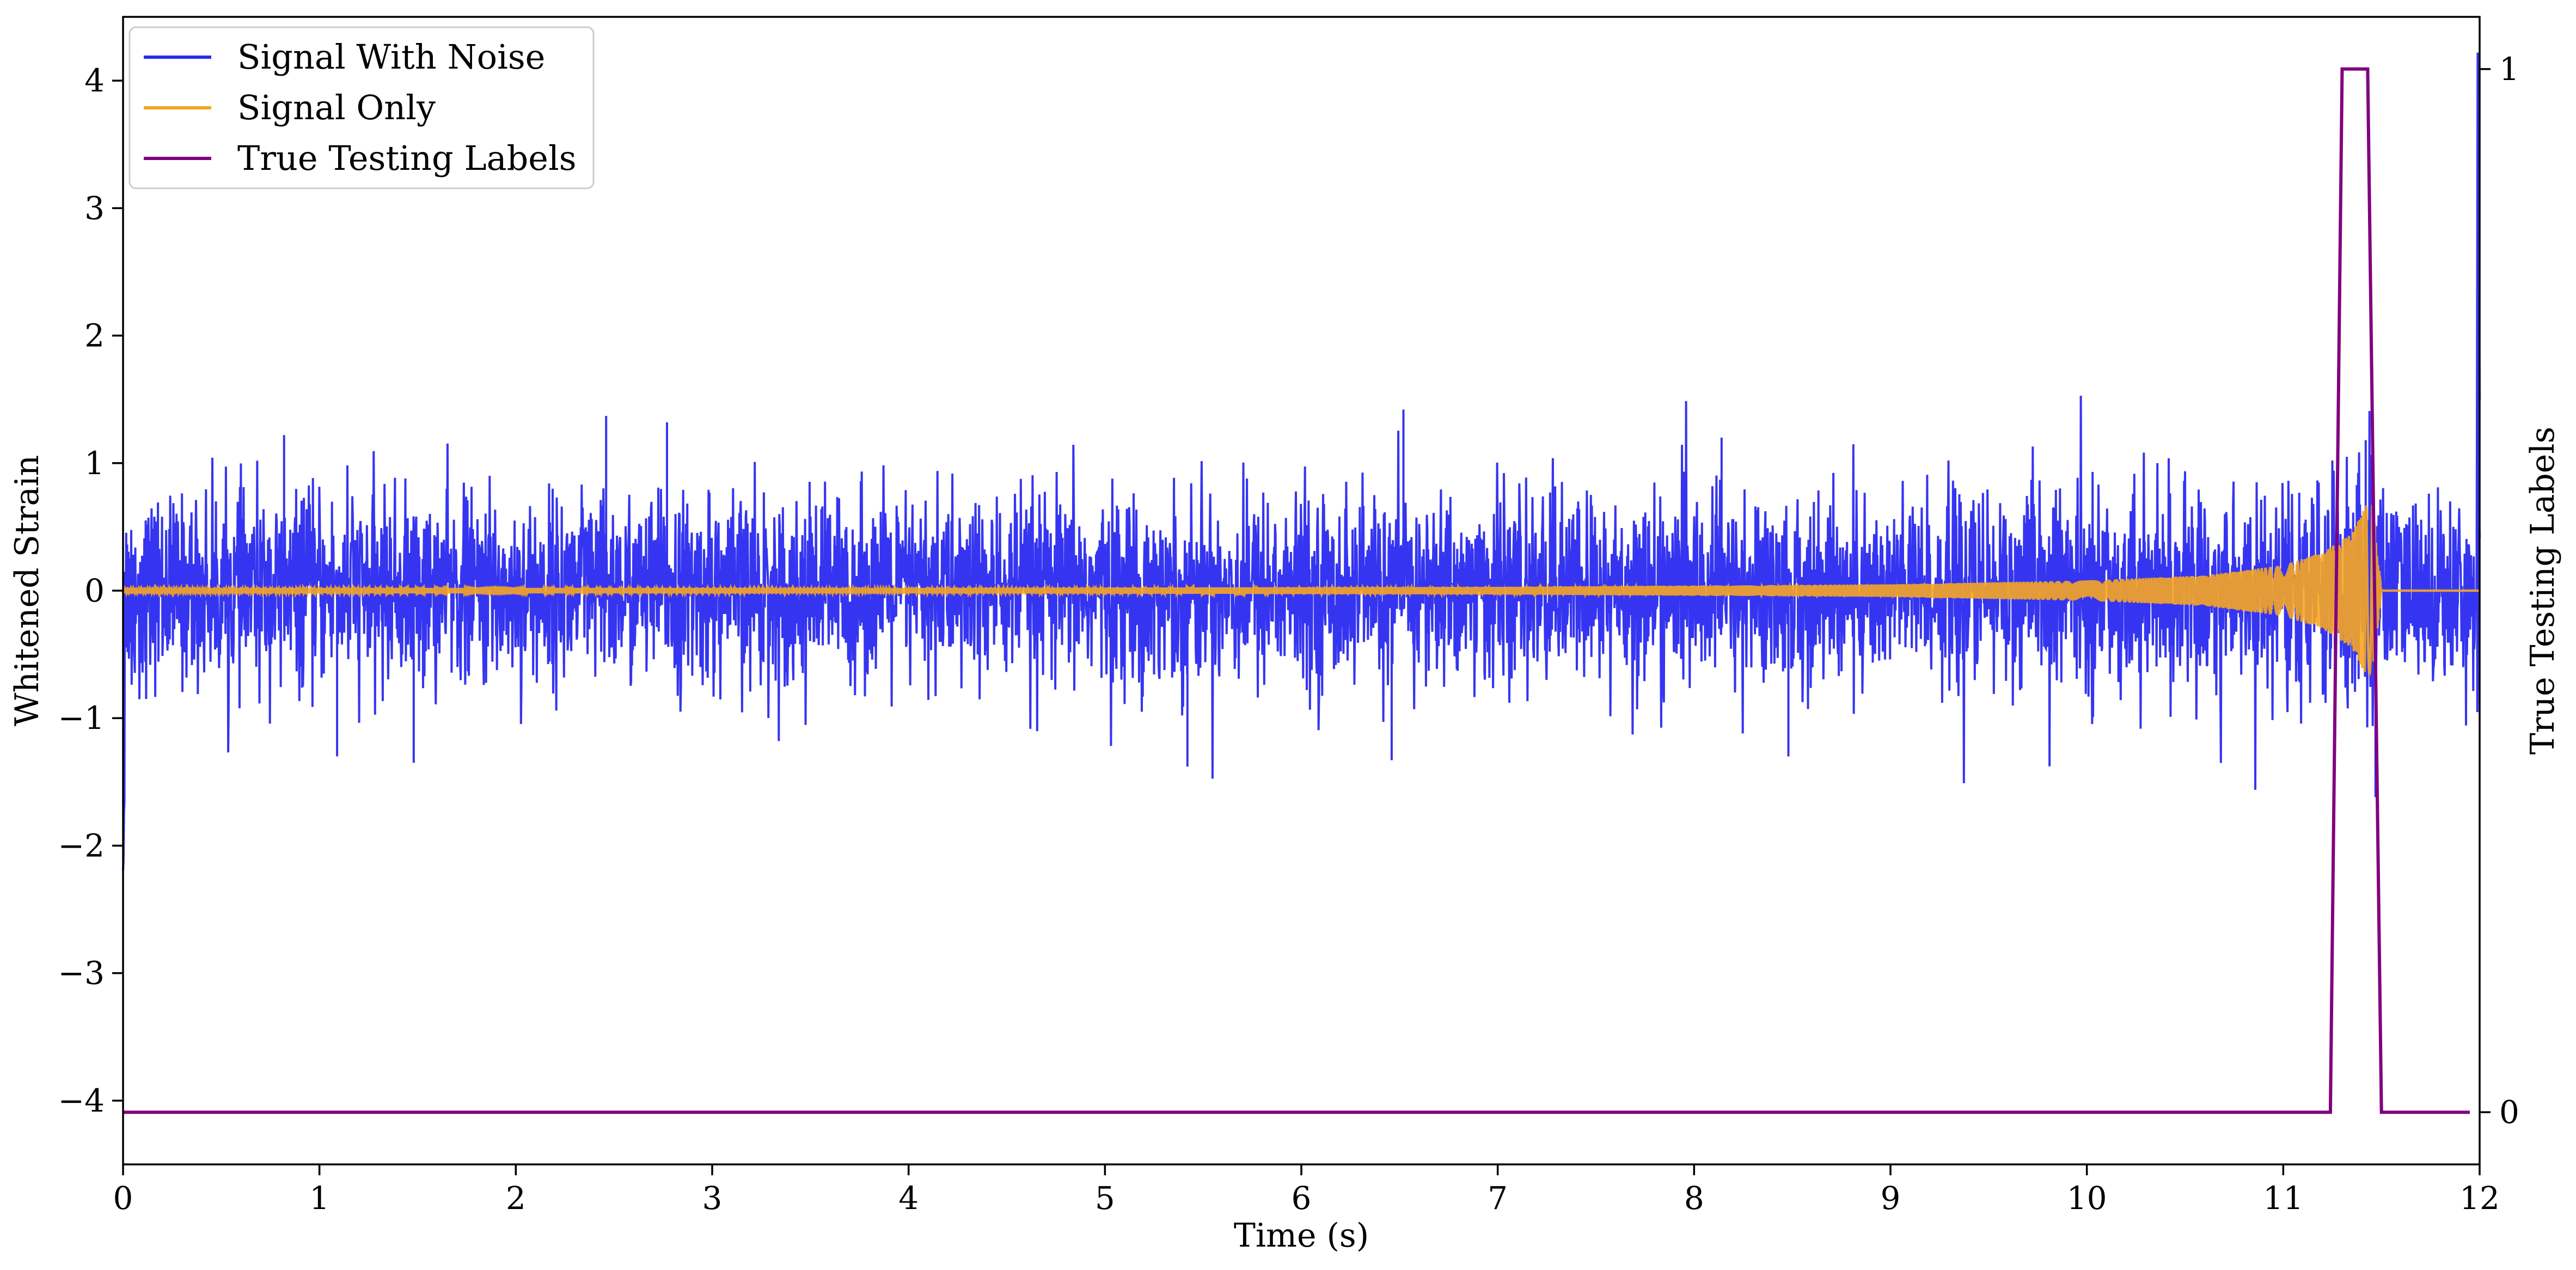  I want to click on y-axis-label: Whitened Strain, so click(27, 590).